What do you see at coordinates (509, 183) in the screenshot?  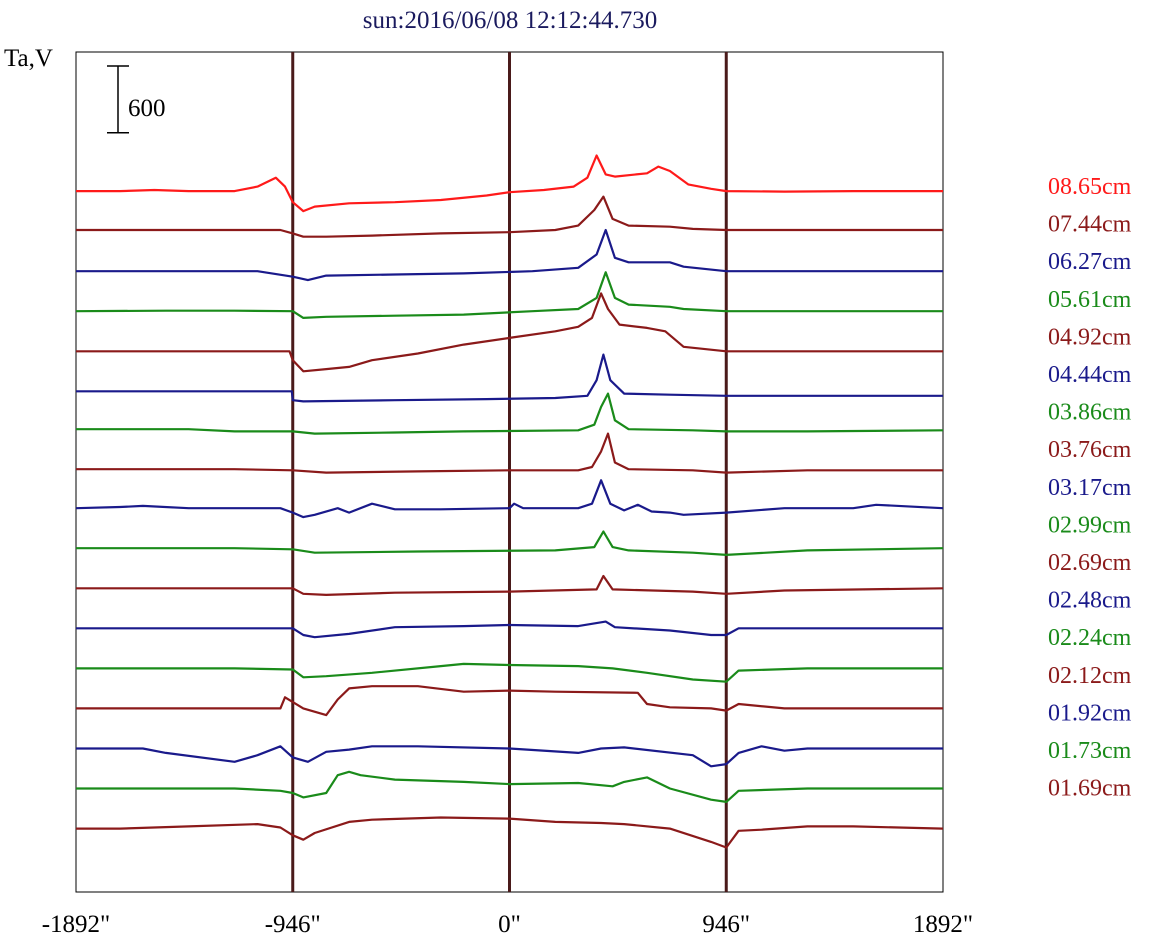 I see `series-line-08.65cm` at bounding box center [509, 183].